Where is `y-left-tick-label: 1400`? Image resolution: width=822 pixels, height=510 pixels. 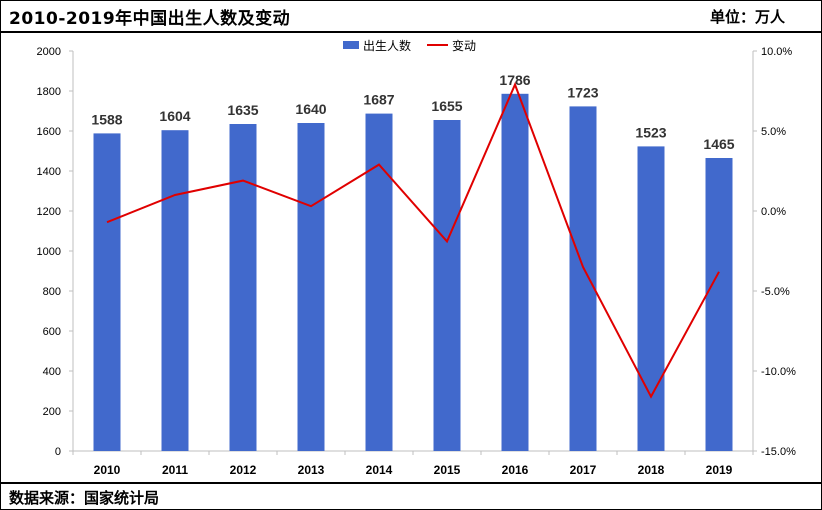 y-left-tick-label: 1400 is located at coordinates (49, 172).